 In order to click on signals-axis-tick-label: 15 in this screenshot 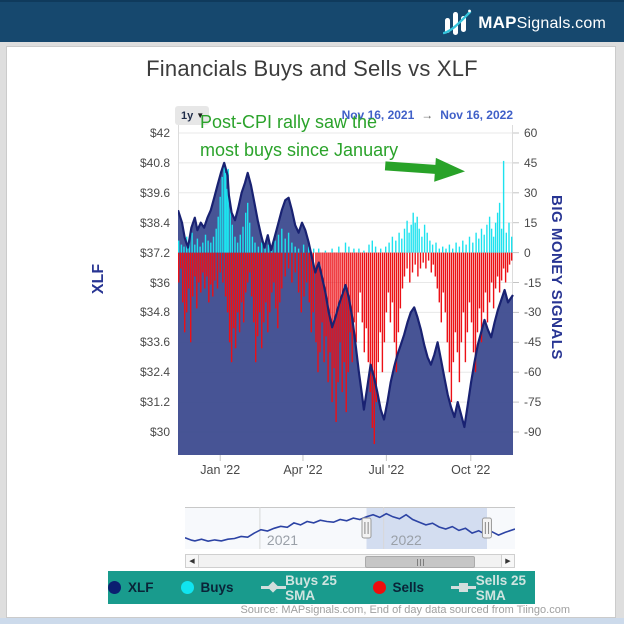, I will do `click(531, 222)`.